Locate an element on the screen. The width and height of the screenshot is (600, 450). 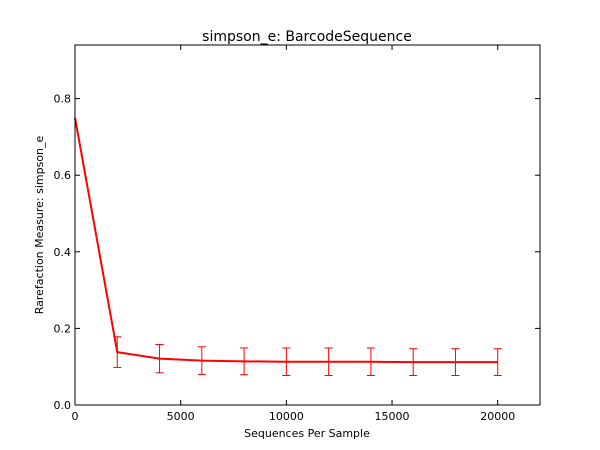
x-tick-label: 5000 is located at coordinates (181, 416).